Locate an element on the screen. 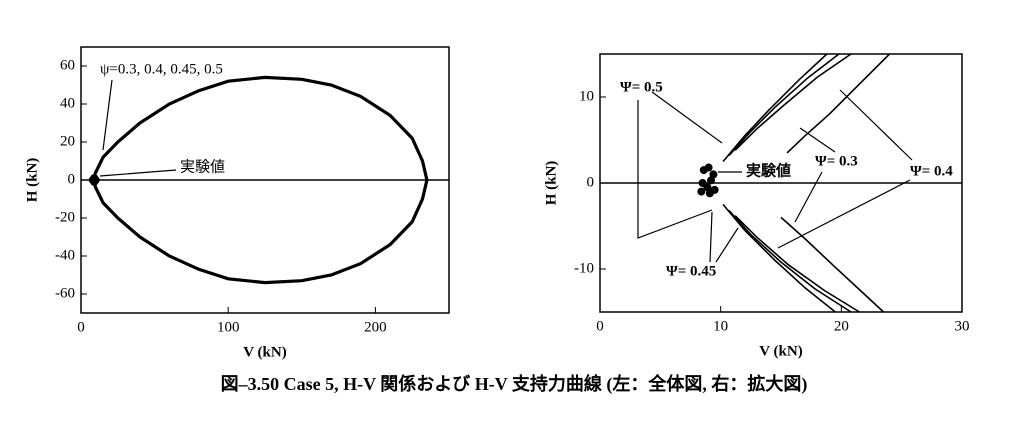  y-tick-label: 10 is located at coordinates (586, 96).